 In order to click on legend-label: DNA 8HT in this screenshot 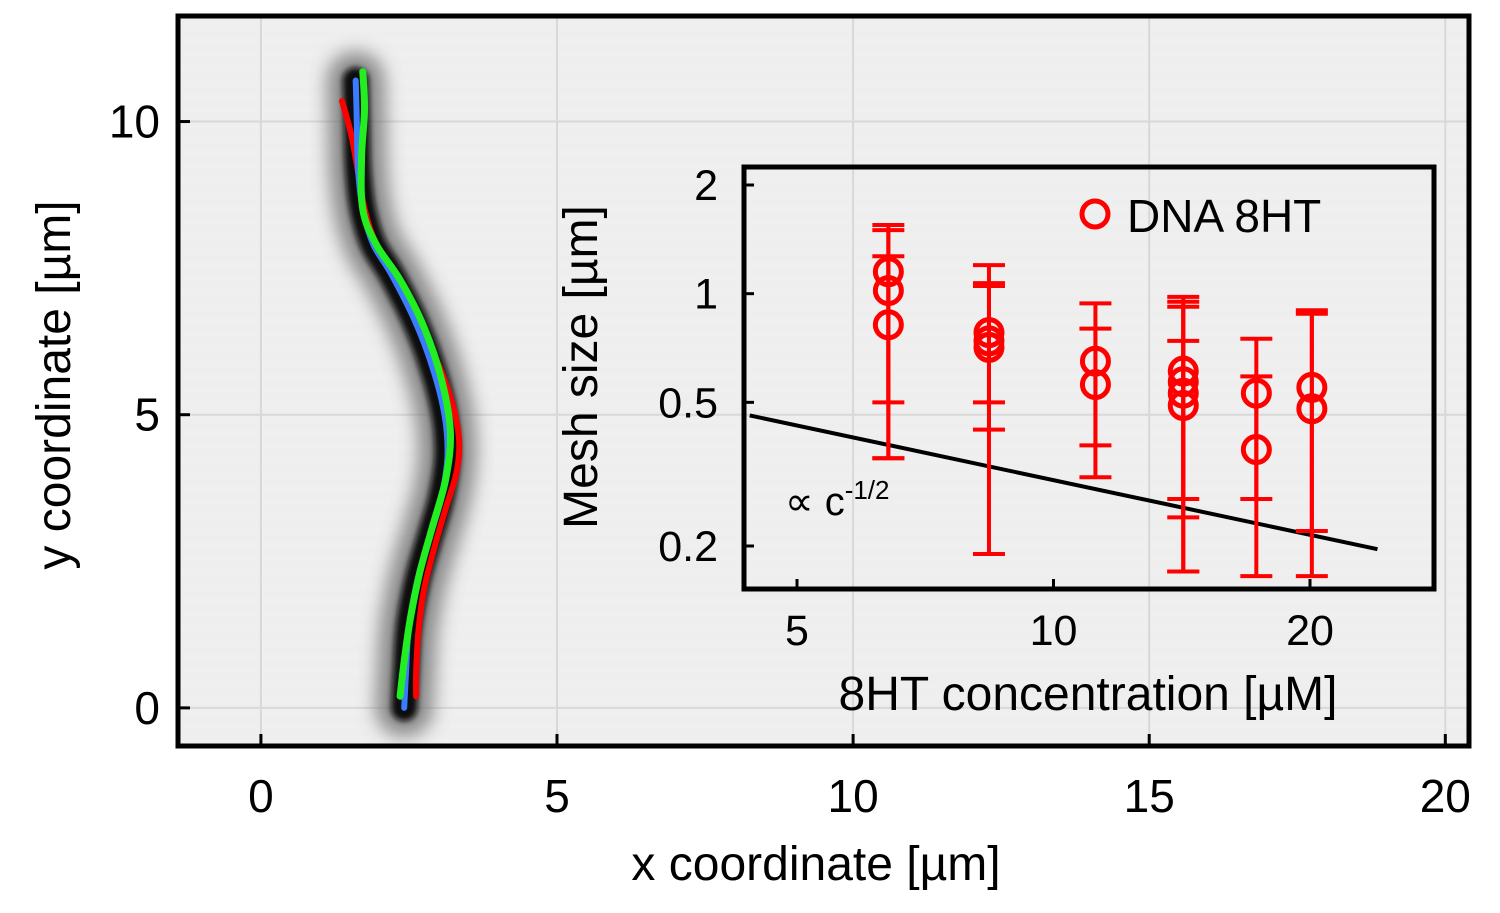, I will do `click(1224, 216)`.